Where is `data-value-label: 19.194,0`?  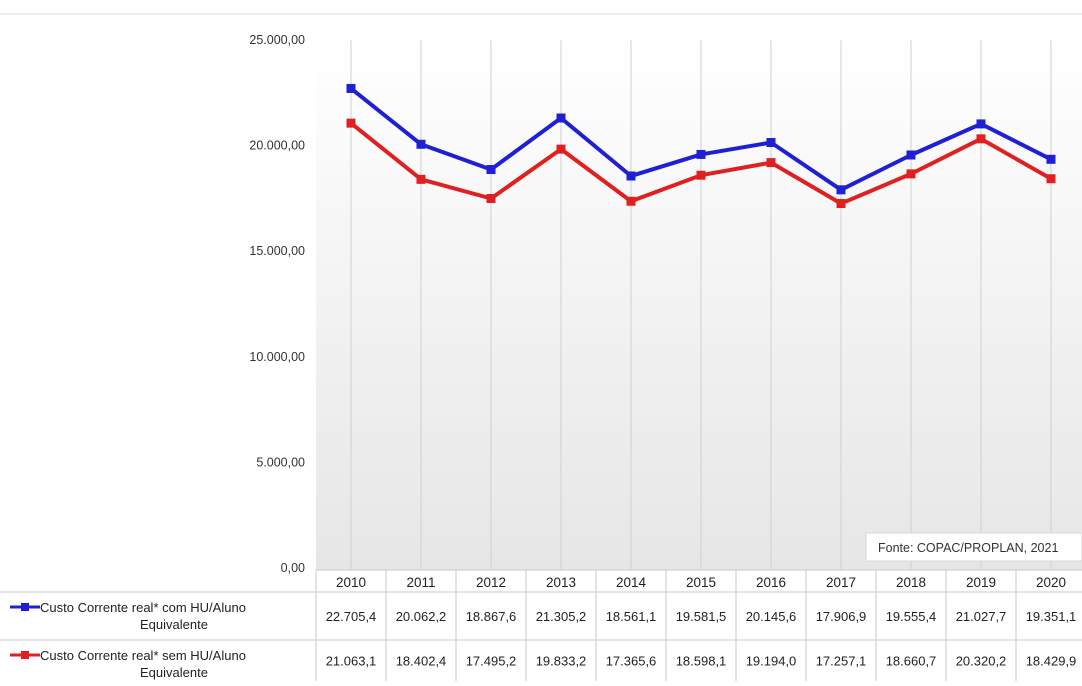
data-value-label: 19.194,0 is located at coordinates (771, 661).